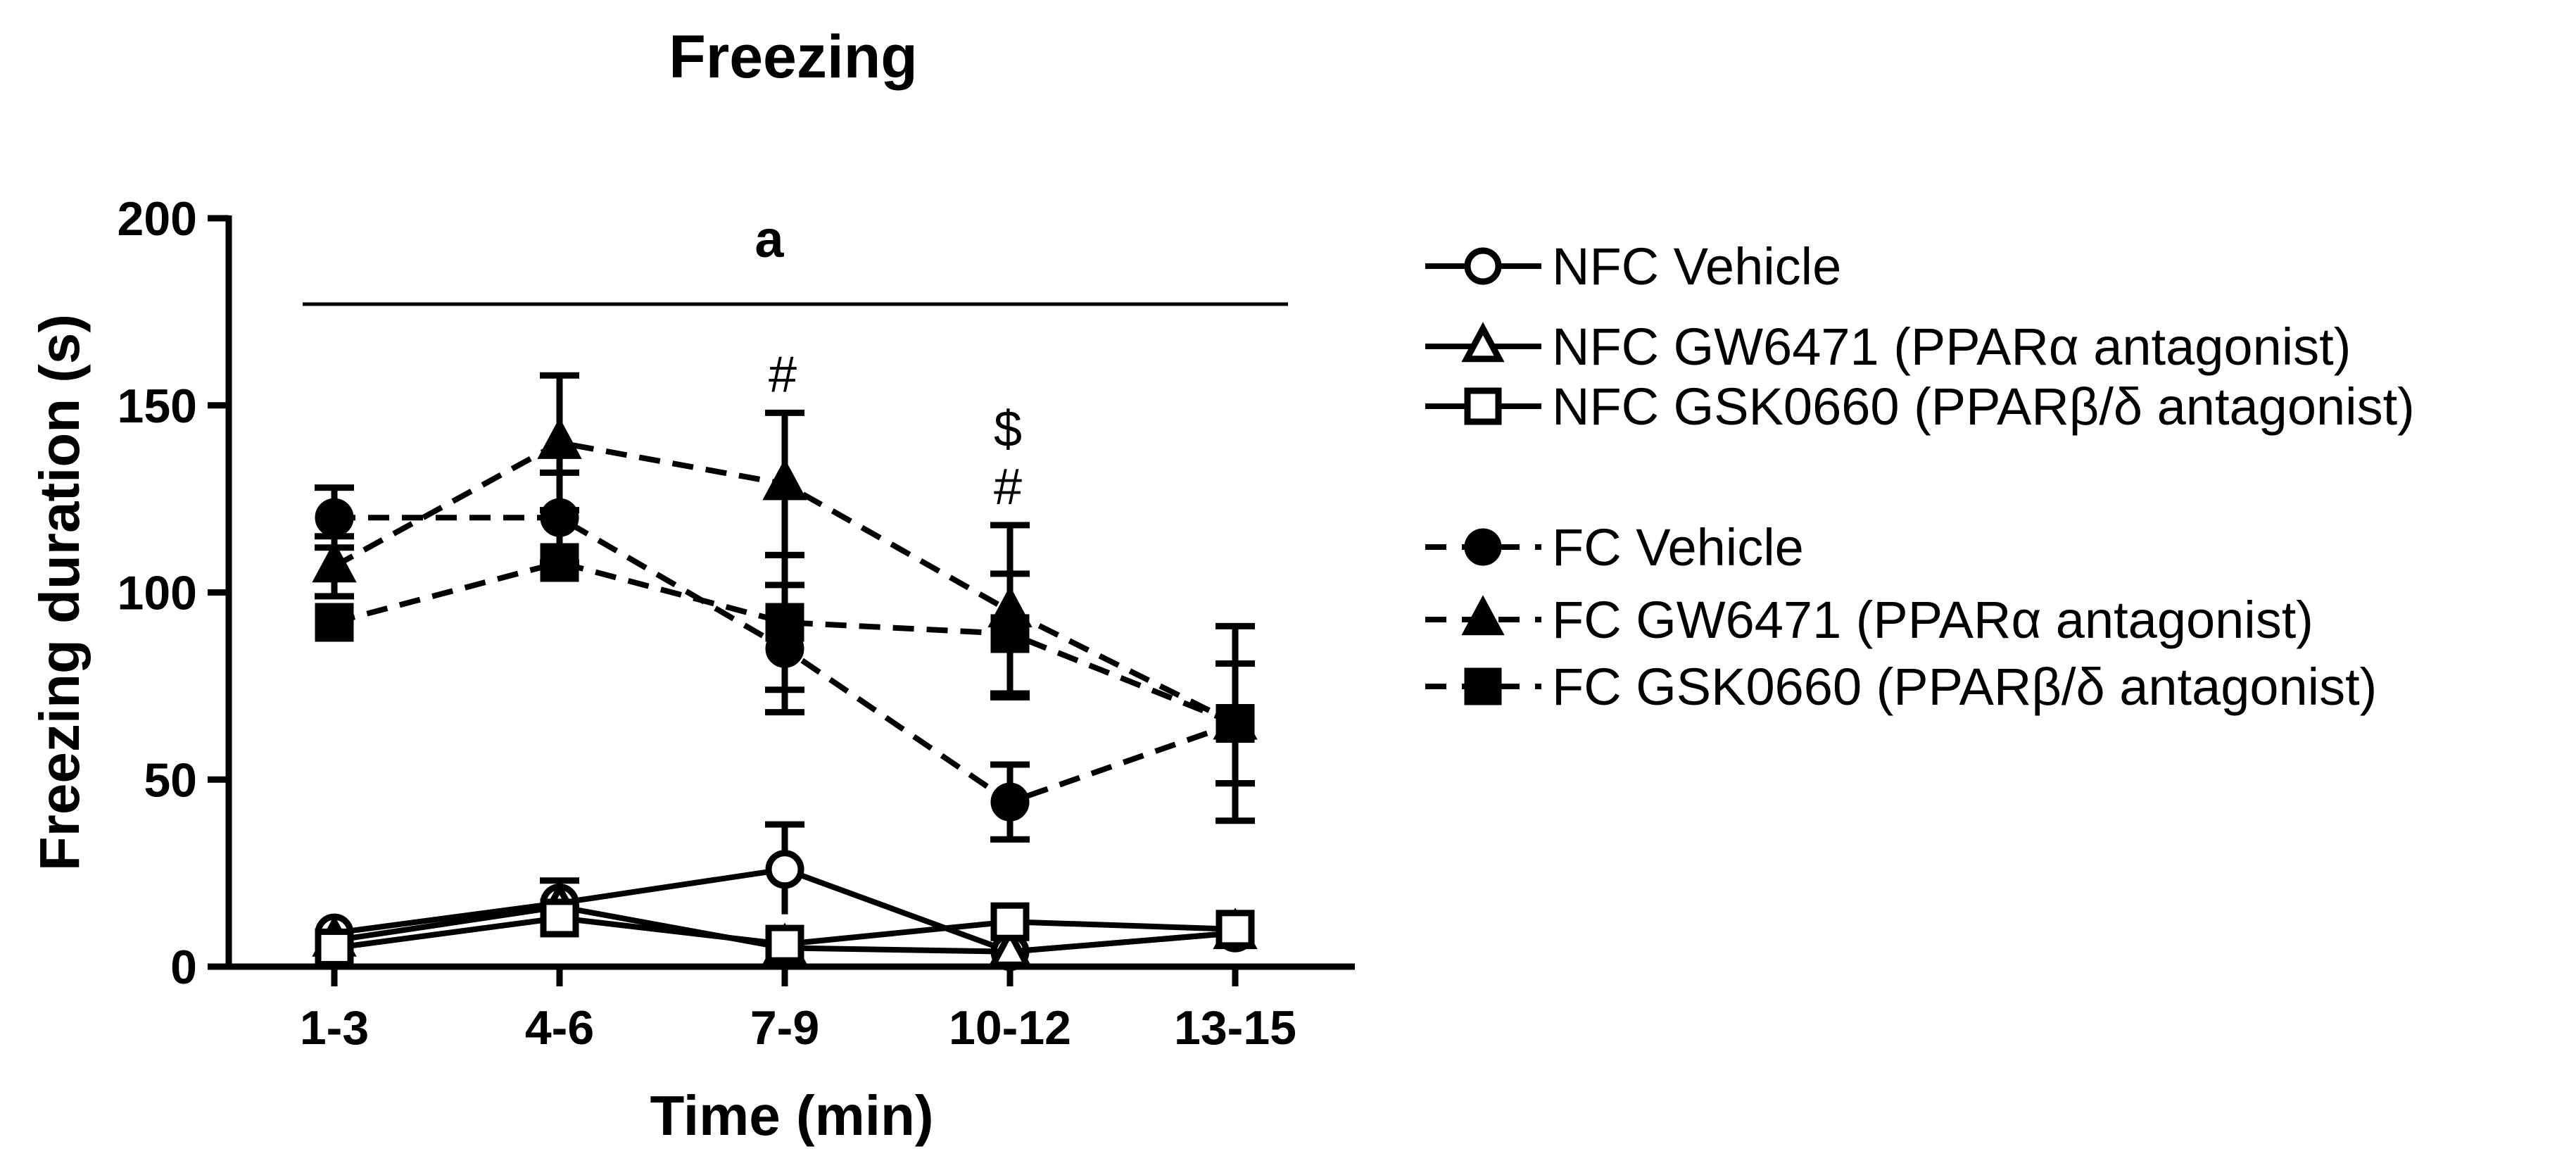 The height and width of the screenshot is (1168, 2576). Describe the element at coordinates (1696, 266) in the screenshot. I see `legend-label: NFC Vehicle` at that location.